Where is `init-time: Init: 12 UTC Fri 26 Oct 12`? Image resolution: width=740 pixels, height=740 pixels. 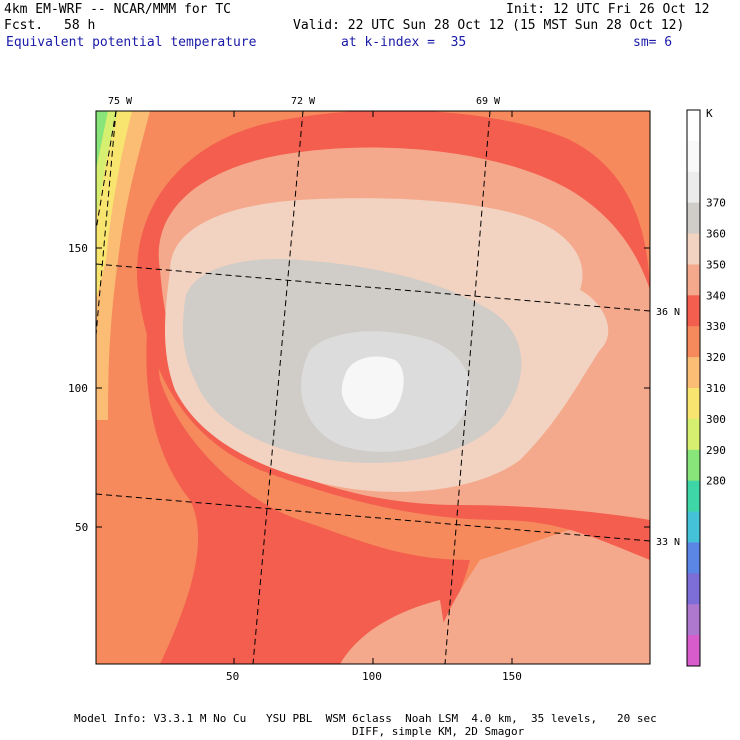 init-time: Init: 12 UTC Fri 26 Oct 12 is located at coordinates (608, 9).